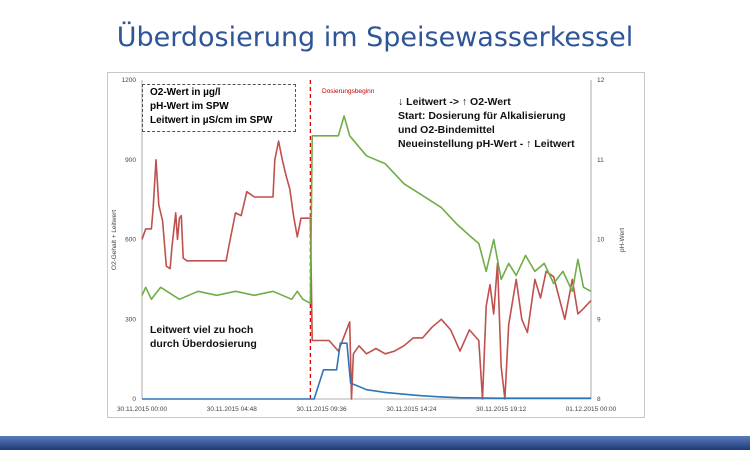  What do you see at coordinates (454, 102) in the screenshot?
I see `annotation-leitwert-o2: ↓ Leitwert -> ↑ O2-Wert` at bounding box center [454, 102].